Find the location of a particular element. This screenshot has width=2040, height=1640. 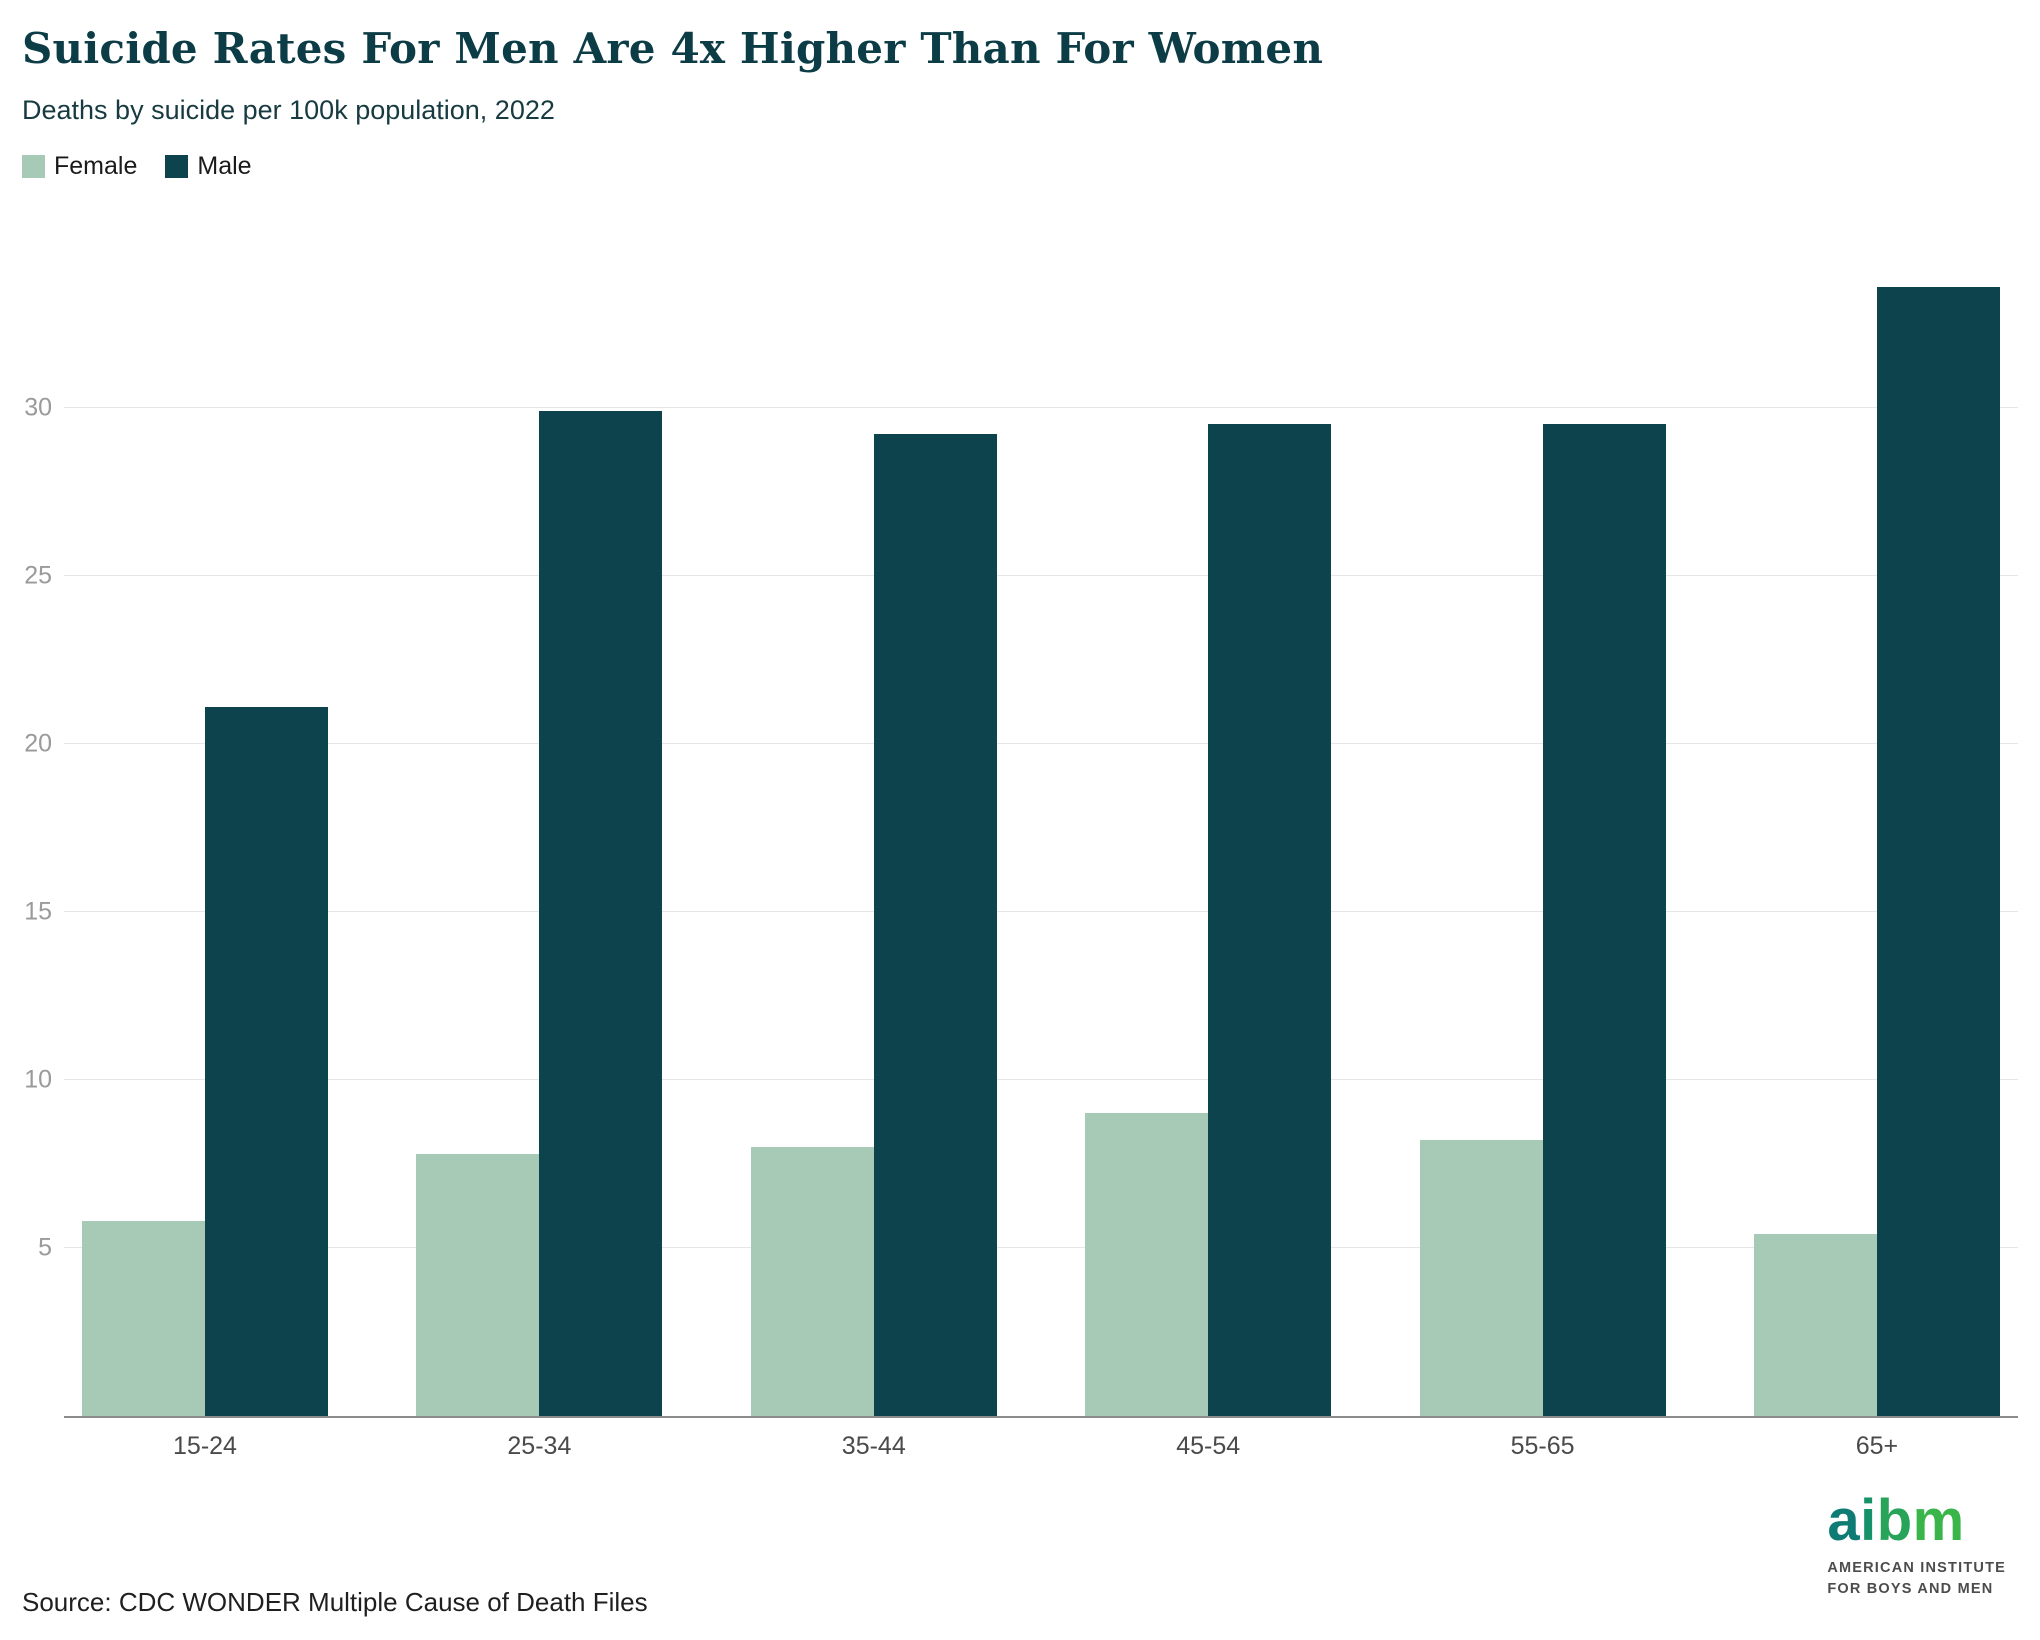

bar-group-35-44: 35-44 is located at coordinates (873, 843).